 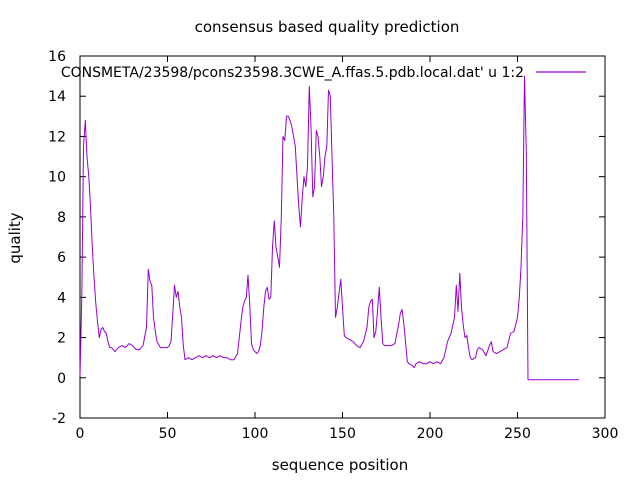 What do you see at coordinates (57, 97) in the screenshot?
I see `y-tick-label: 14` at bounding box center [57, 97].